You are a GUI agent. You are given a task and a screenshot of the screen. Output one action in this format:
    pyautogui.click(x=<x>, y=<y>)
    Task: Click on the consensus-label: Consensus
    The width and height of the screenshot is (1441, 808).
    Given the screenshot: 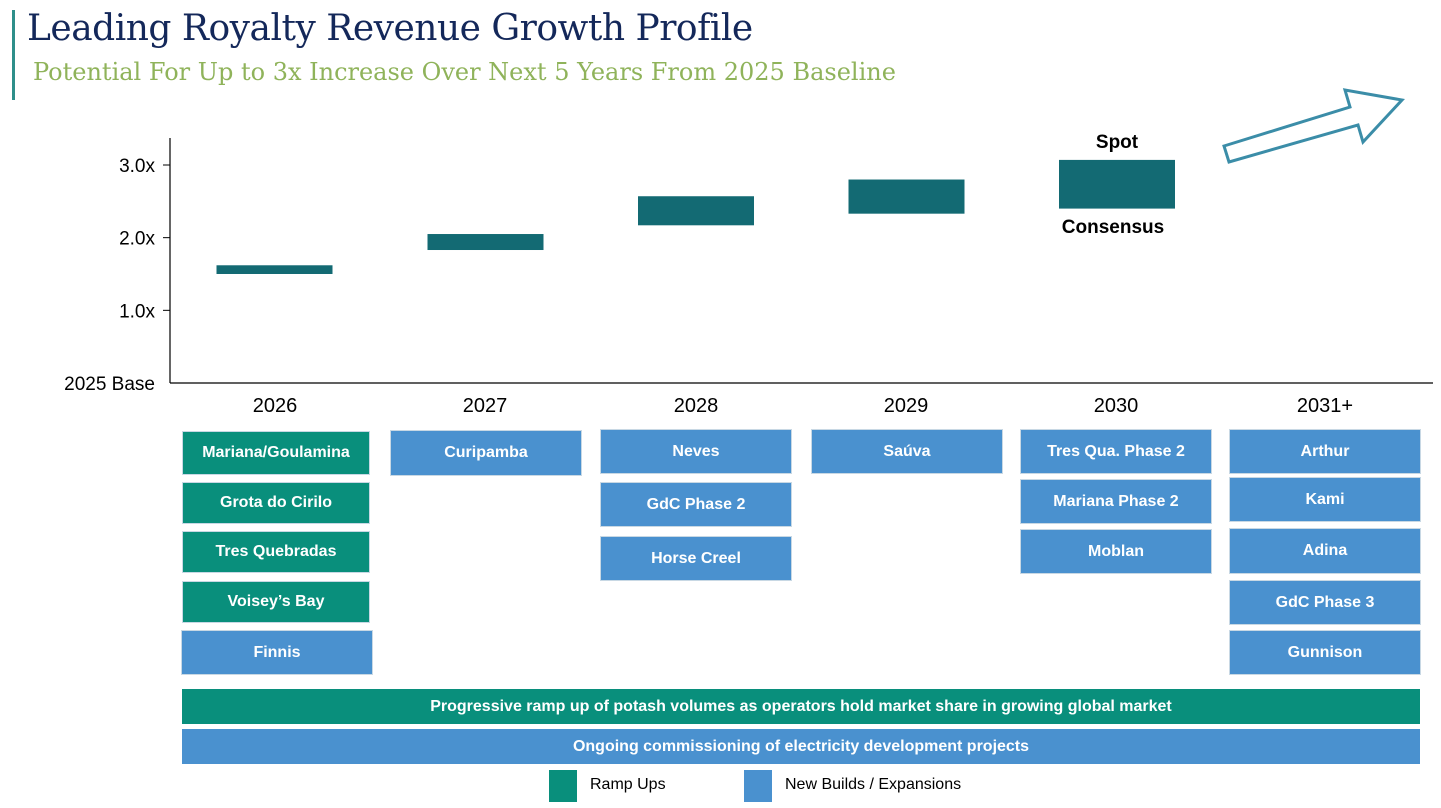 What is the action you would take?
    pyautogui.click(x=1113, y=227)
    